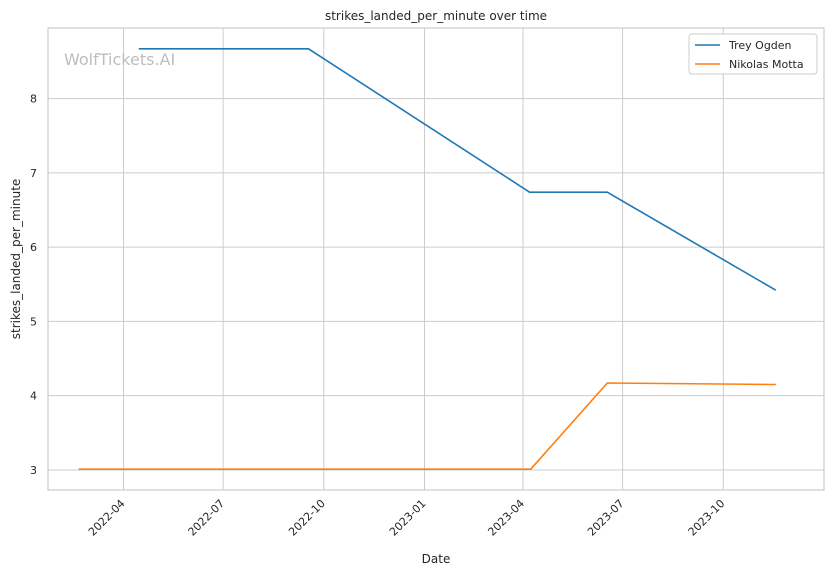 The width and height of the screenshot is (832, 575). Describe the element at coordinates (119, 59) in the screenshot. I see `watermark-text: WolfTickets.AI` at that location.